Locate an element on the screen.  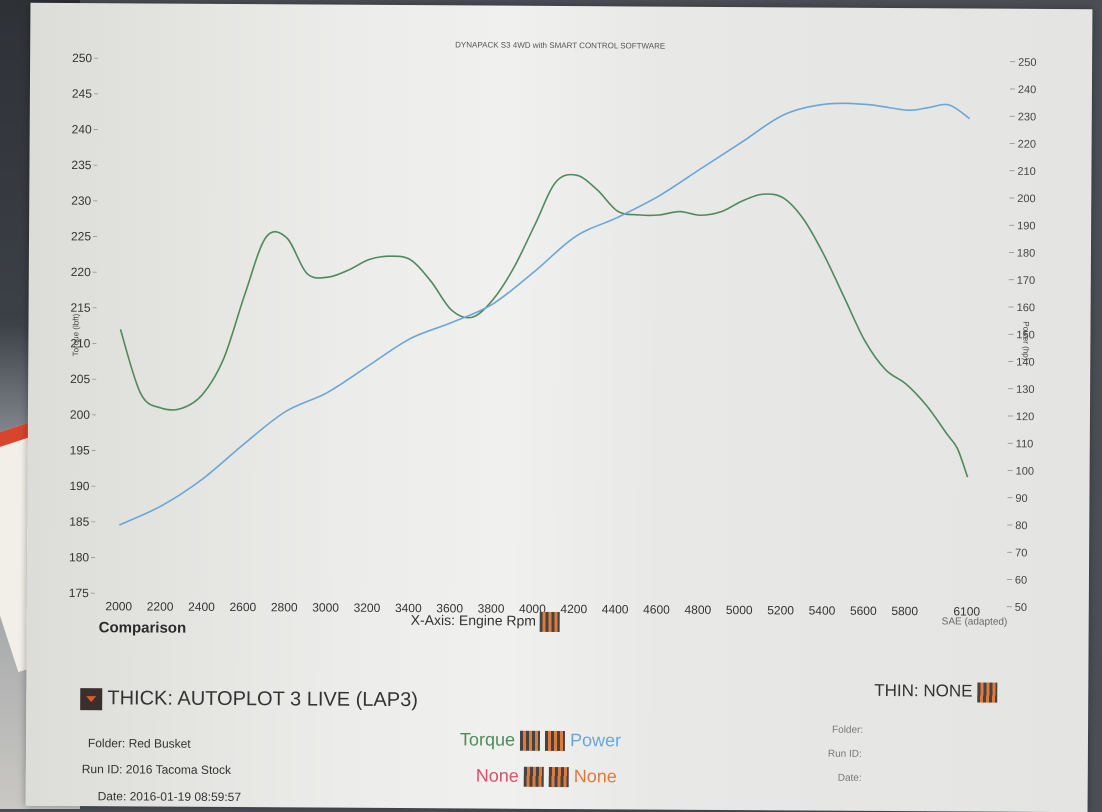
y-right-tick-label: 200 is located at coordinates (1026, 199).